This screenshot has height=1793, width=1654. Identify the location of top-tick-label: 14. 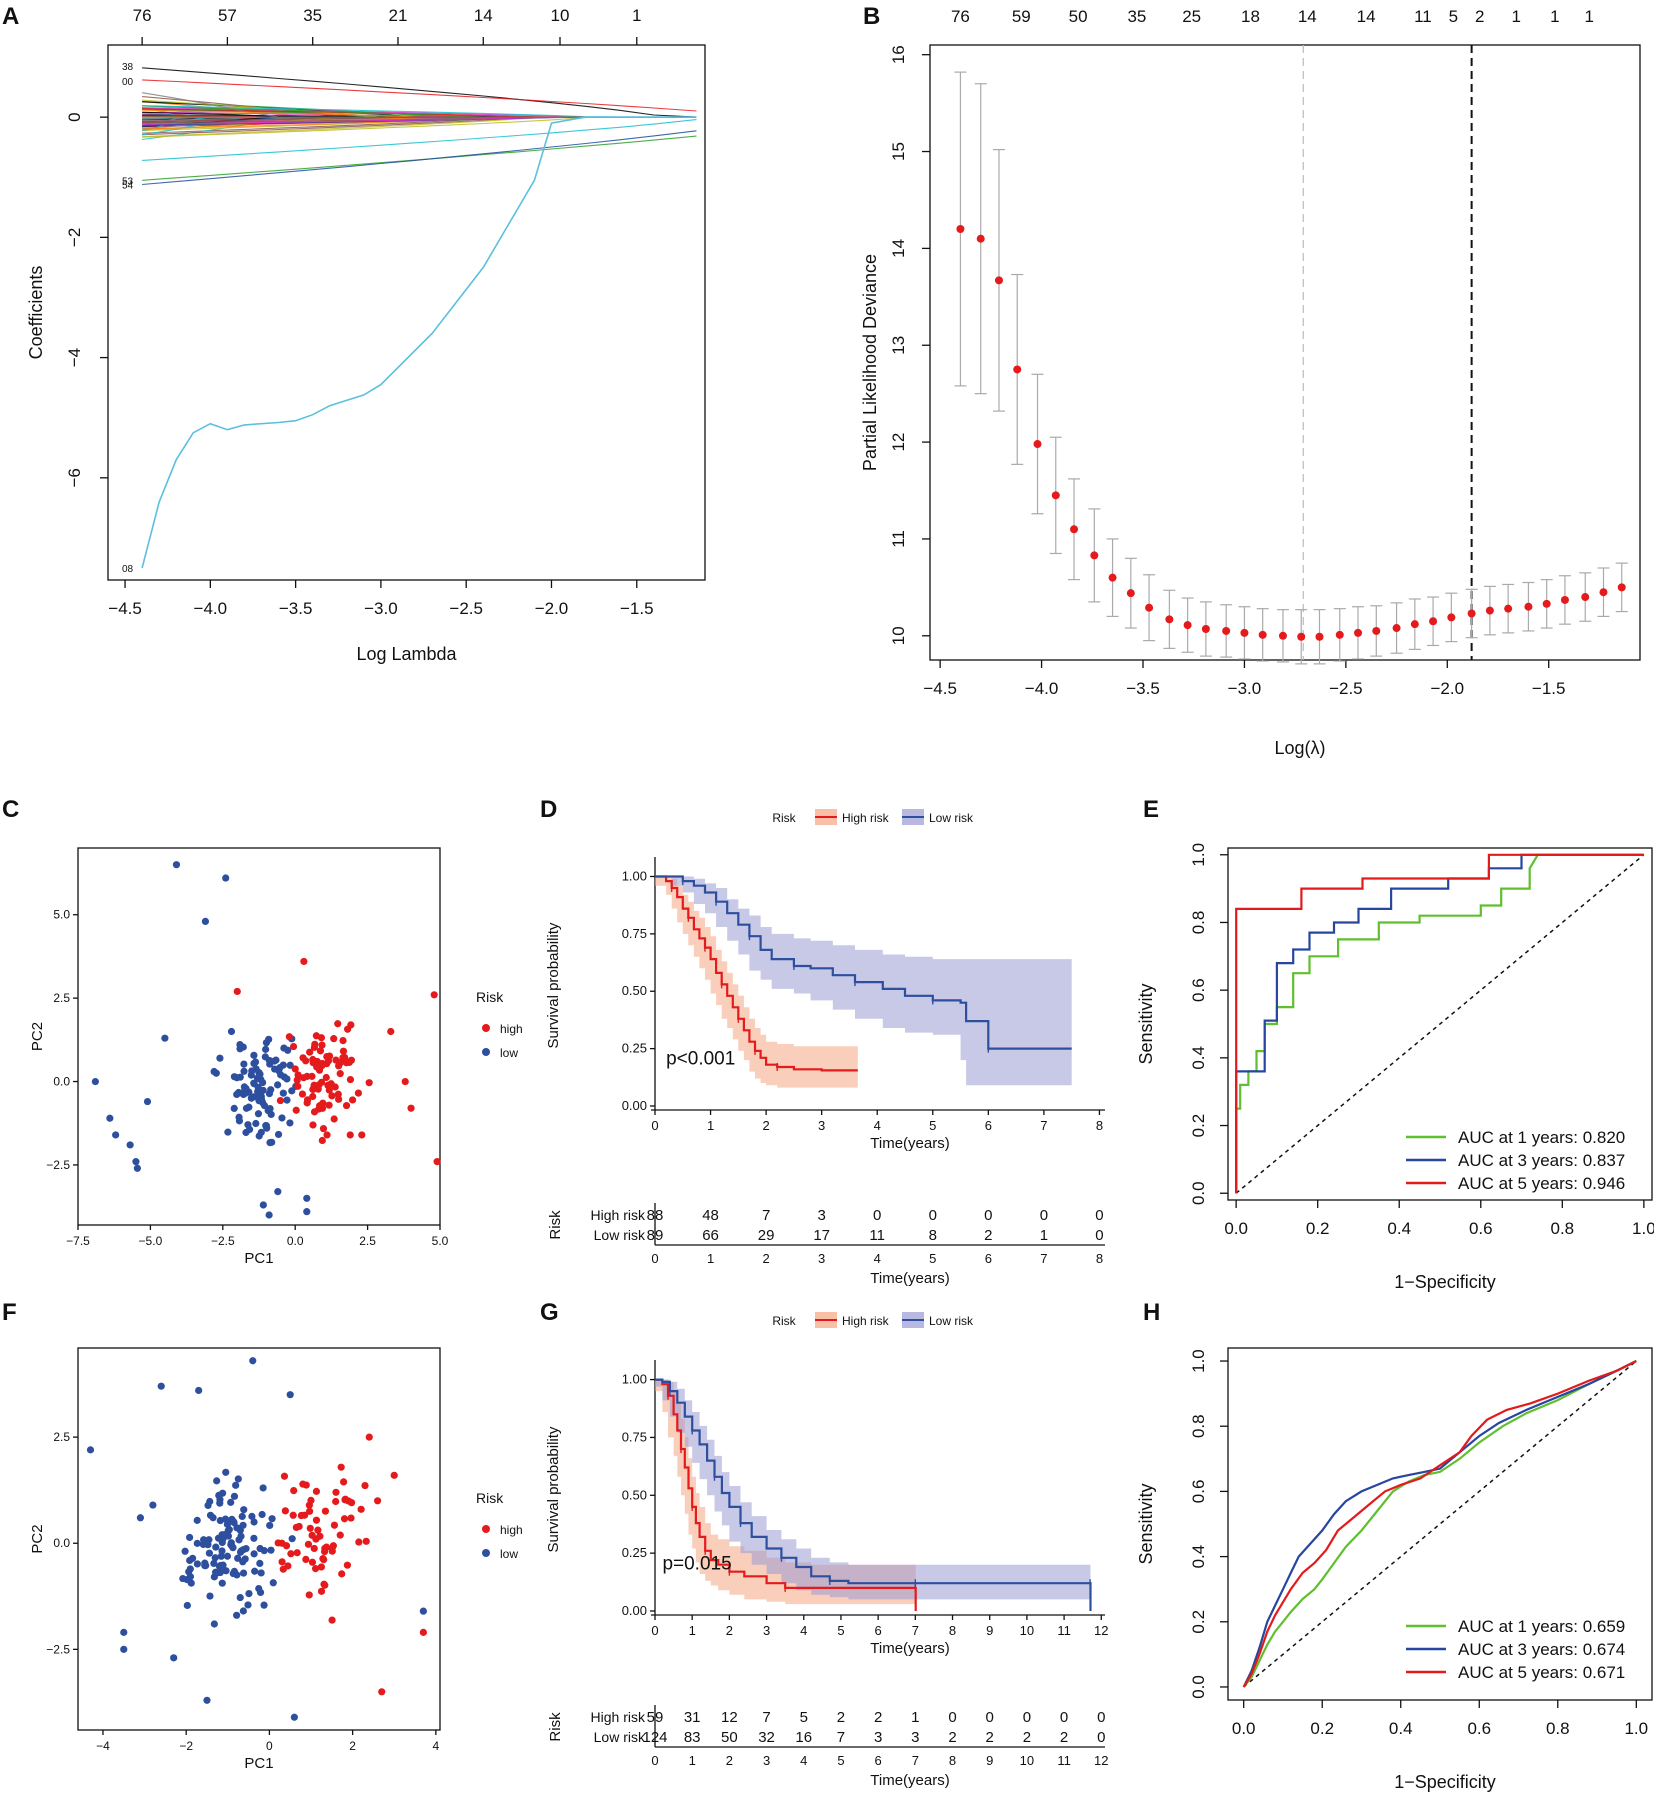
(1307, 16).